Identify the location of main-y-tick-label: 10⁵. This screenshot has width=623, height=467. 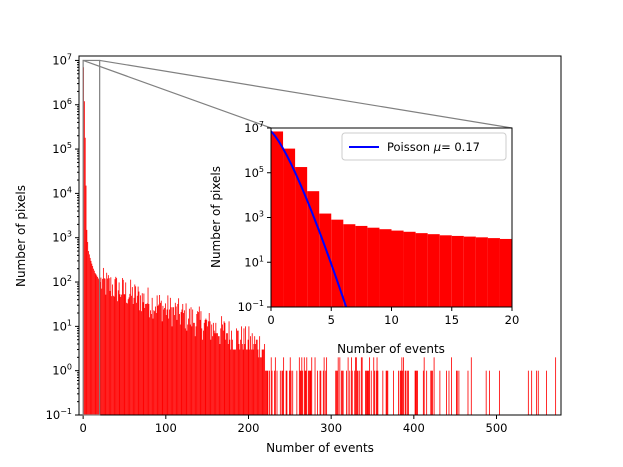
(62, 148).